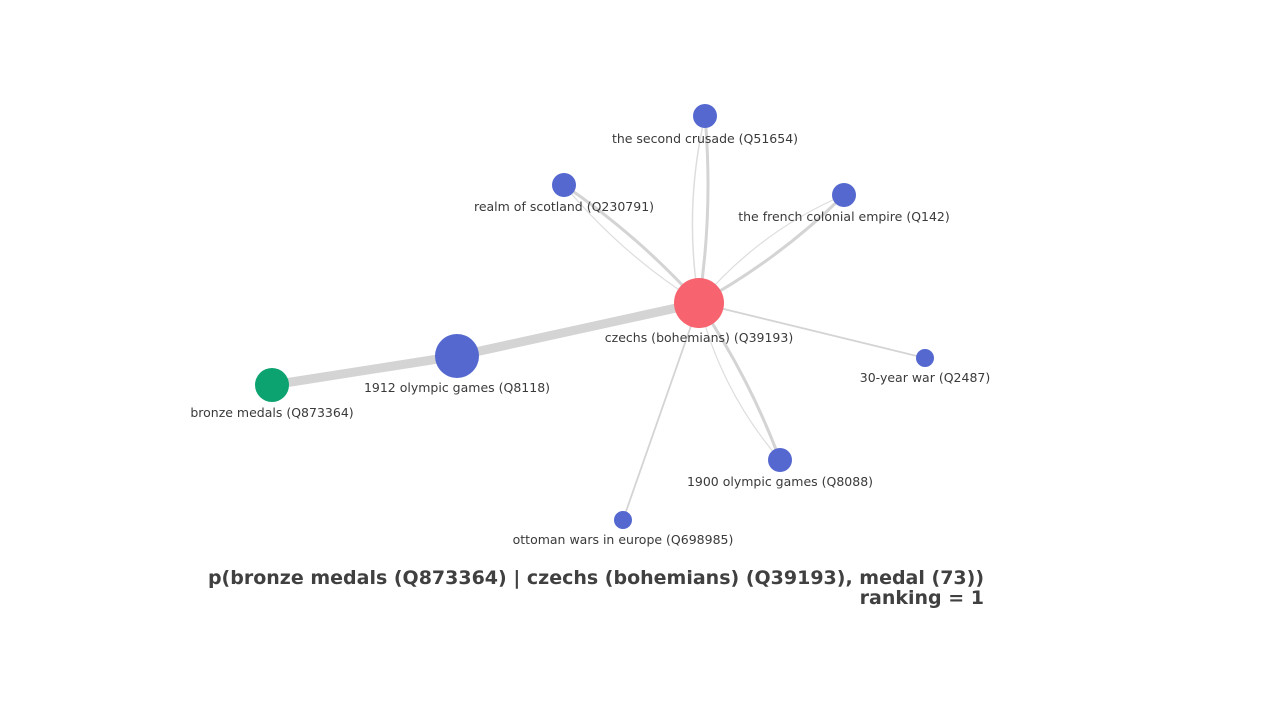 The width and height of the screenshot is (1280, 720). Describe the element at coordinates (812, 330) in the screenshot. I see `edge-czechs-30year` at that location.